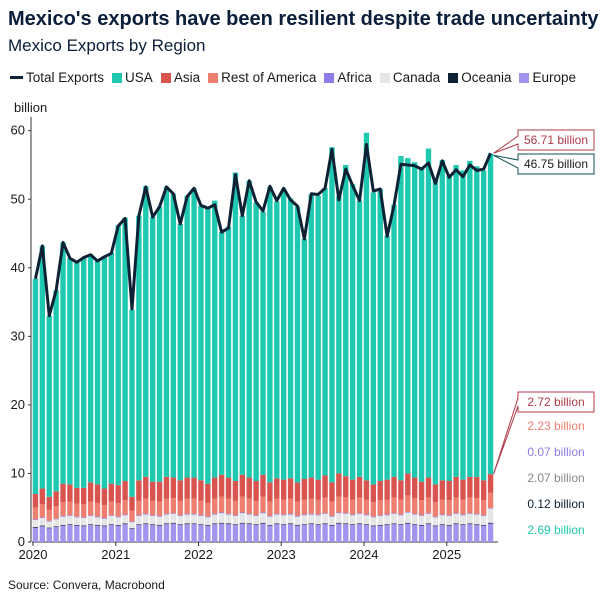 Image resolution: width=606 pixels, height=606 pixels. I want to click on legend-label-oceania: Oceania, so click(486, 77).